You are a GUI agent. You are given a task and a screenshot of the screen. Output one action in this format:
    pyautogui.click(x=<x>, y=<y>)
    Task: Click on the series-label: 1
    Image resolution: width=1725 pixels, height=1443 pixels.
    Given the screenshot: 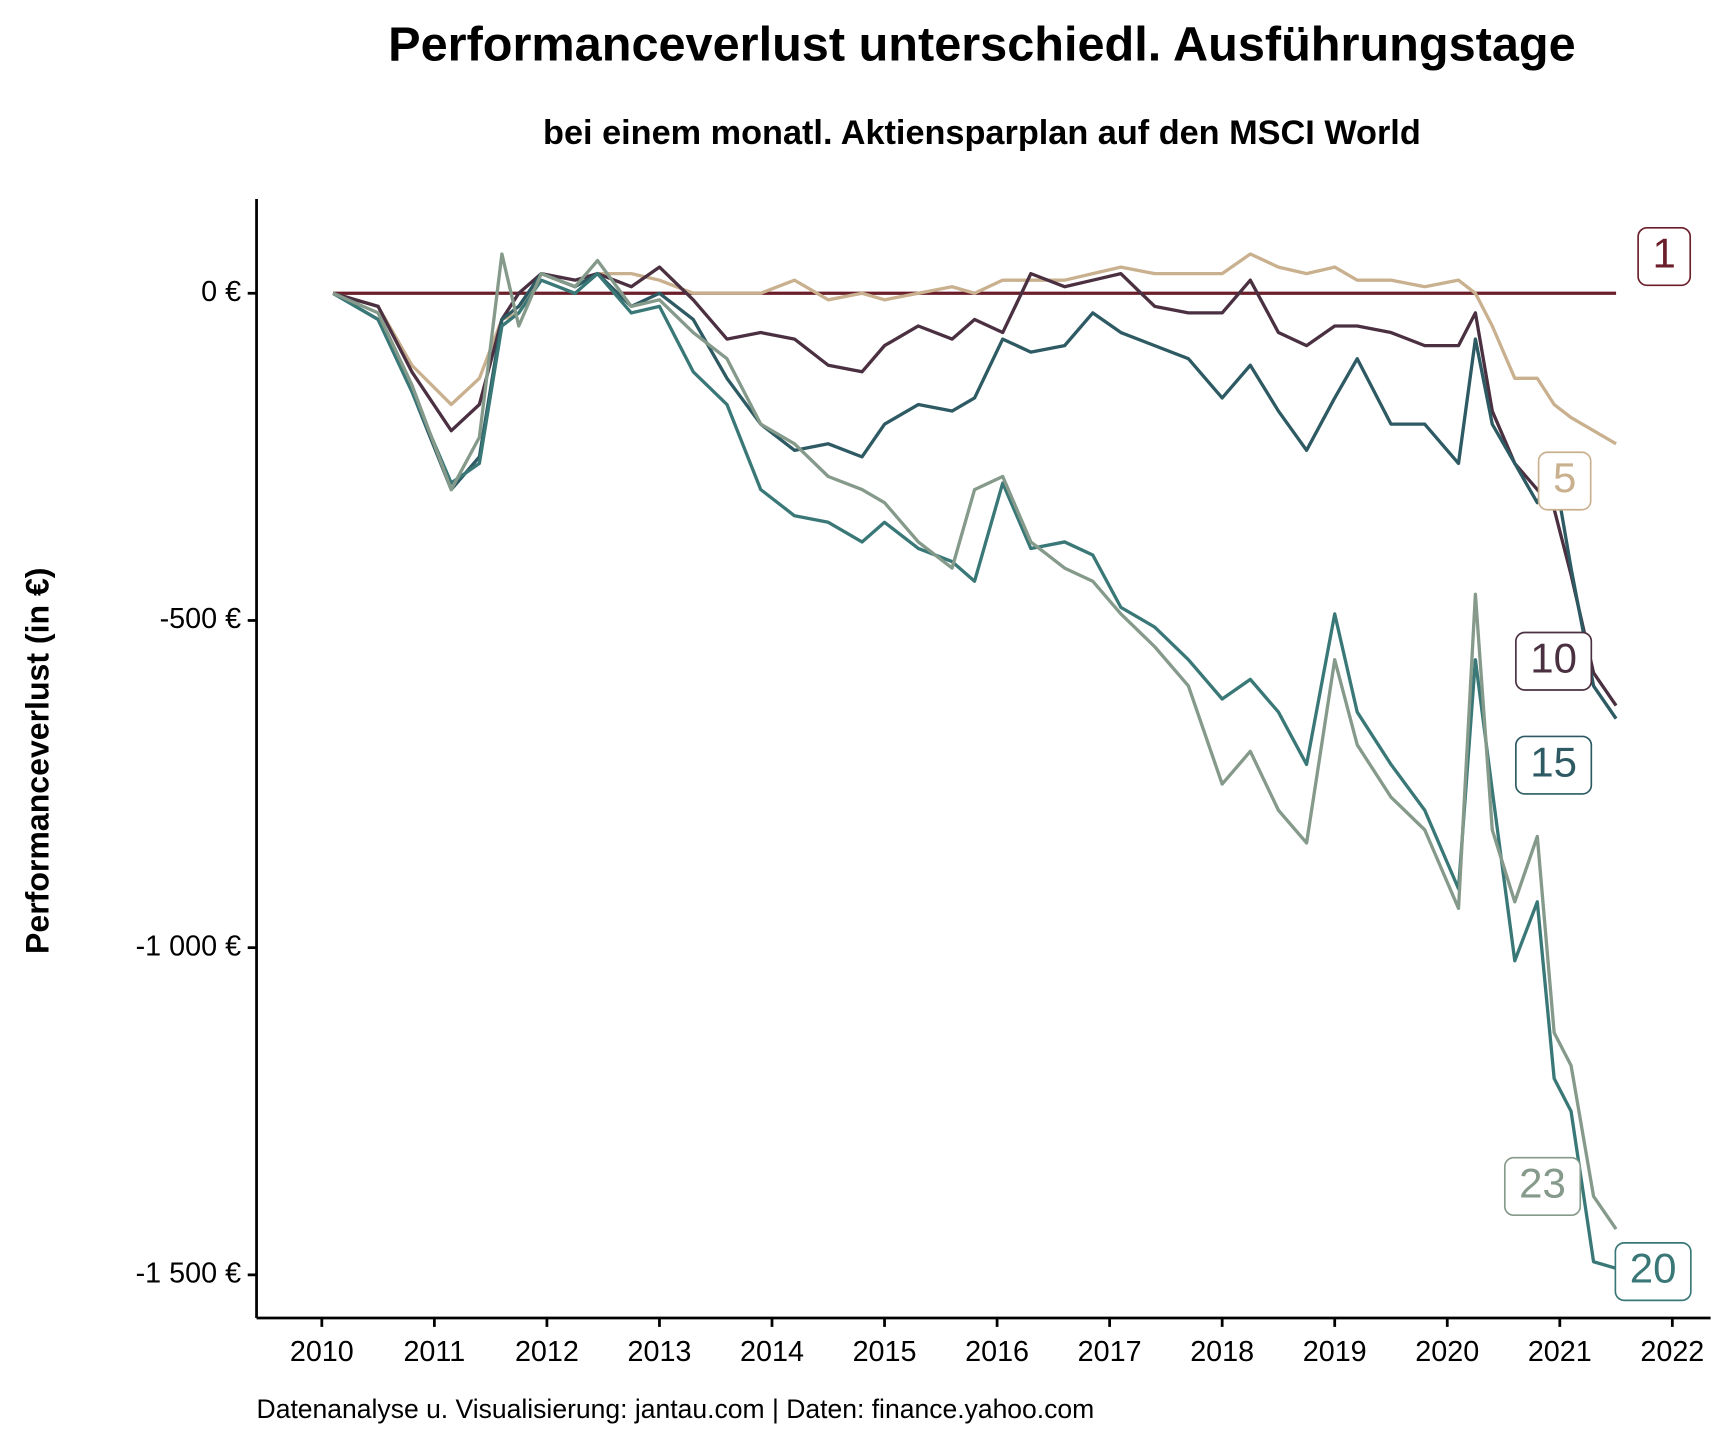 What is the action you would take?
    pyautogui.click(x=1664, y=256)
    